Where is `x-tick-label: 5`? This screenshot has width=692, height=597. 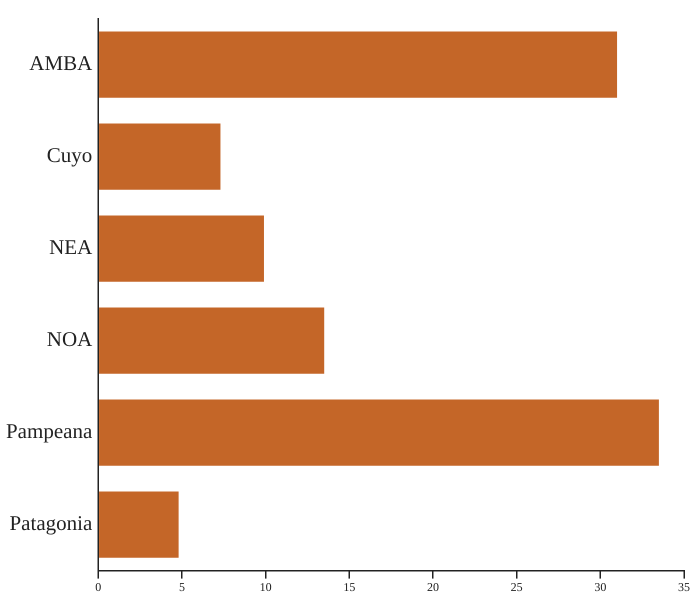
x-tick-label: 5 is located at coordinates (181, 587).